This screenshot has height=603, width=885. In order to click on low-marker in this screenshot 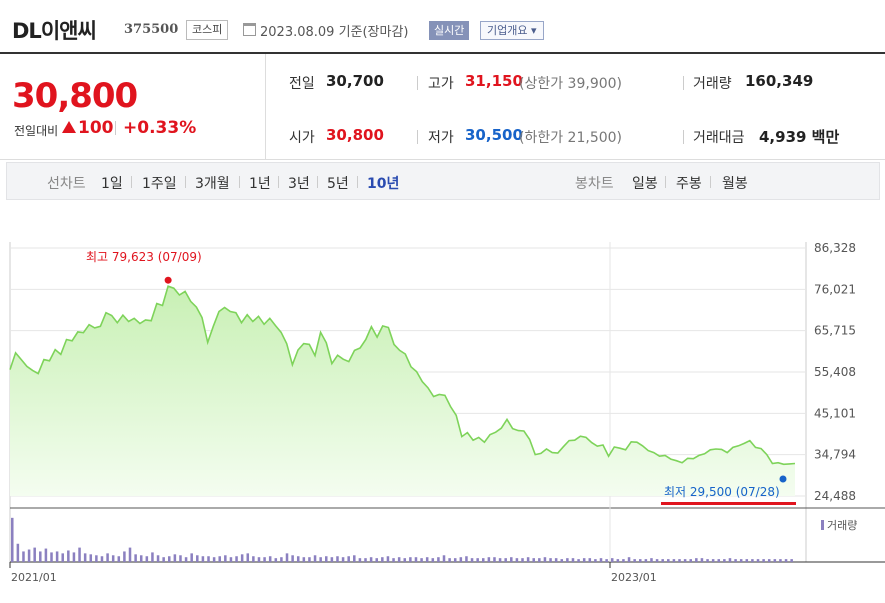, I will do `click(783, 479)`.